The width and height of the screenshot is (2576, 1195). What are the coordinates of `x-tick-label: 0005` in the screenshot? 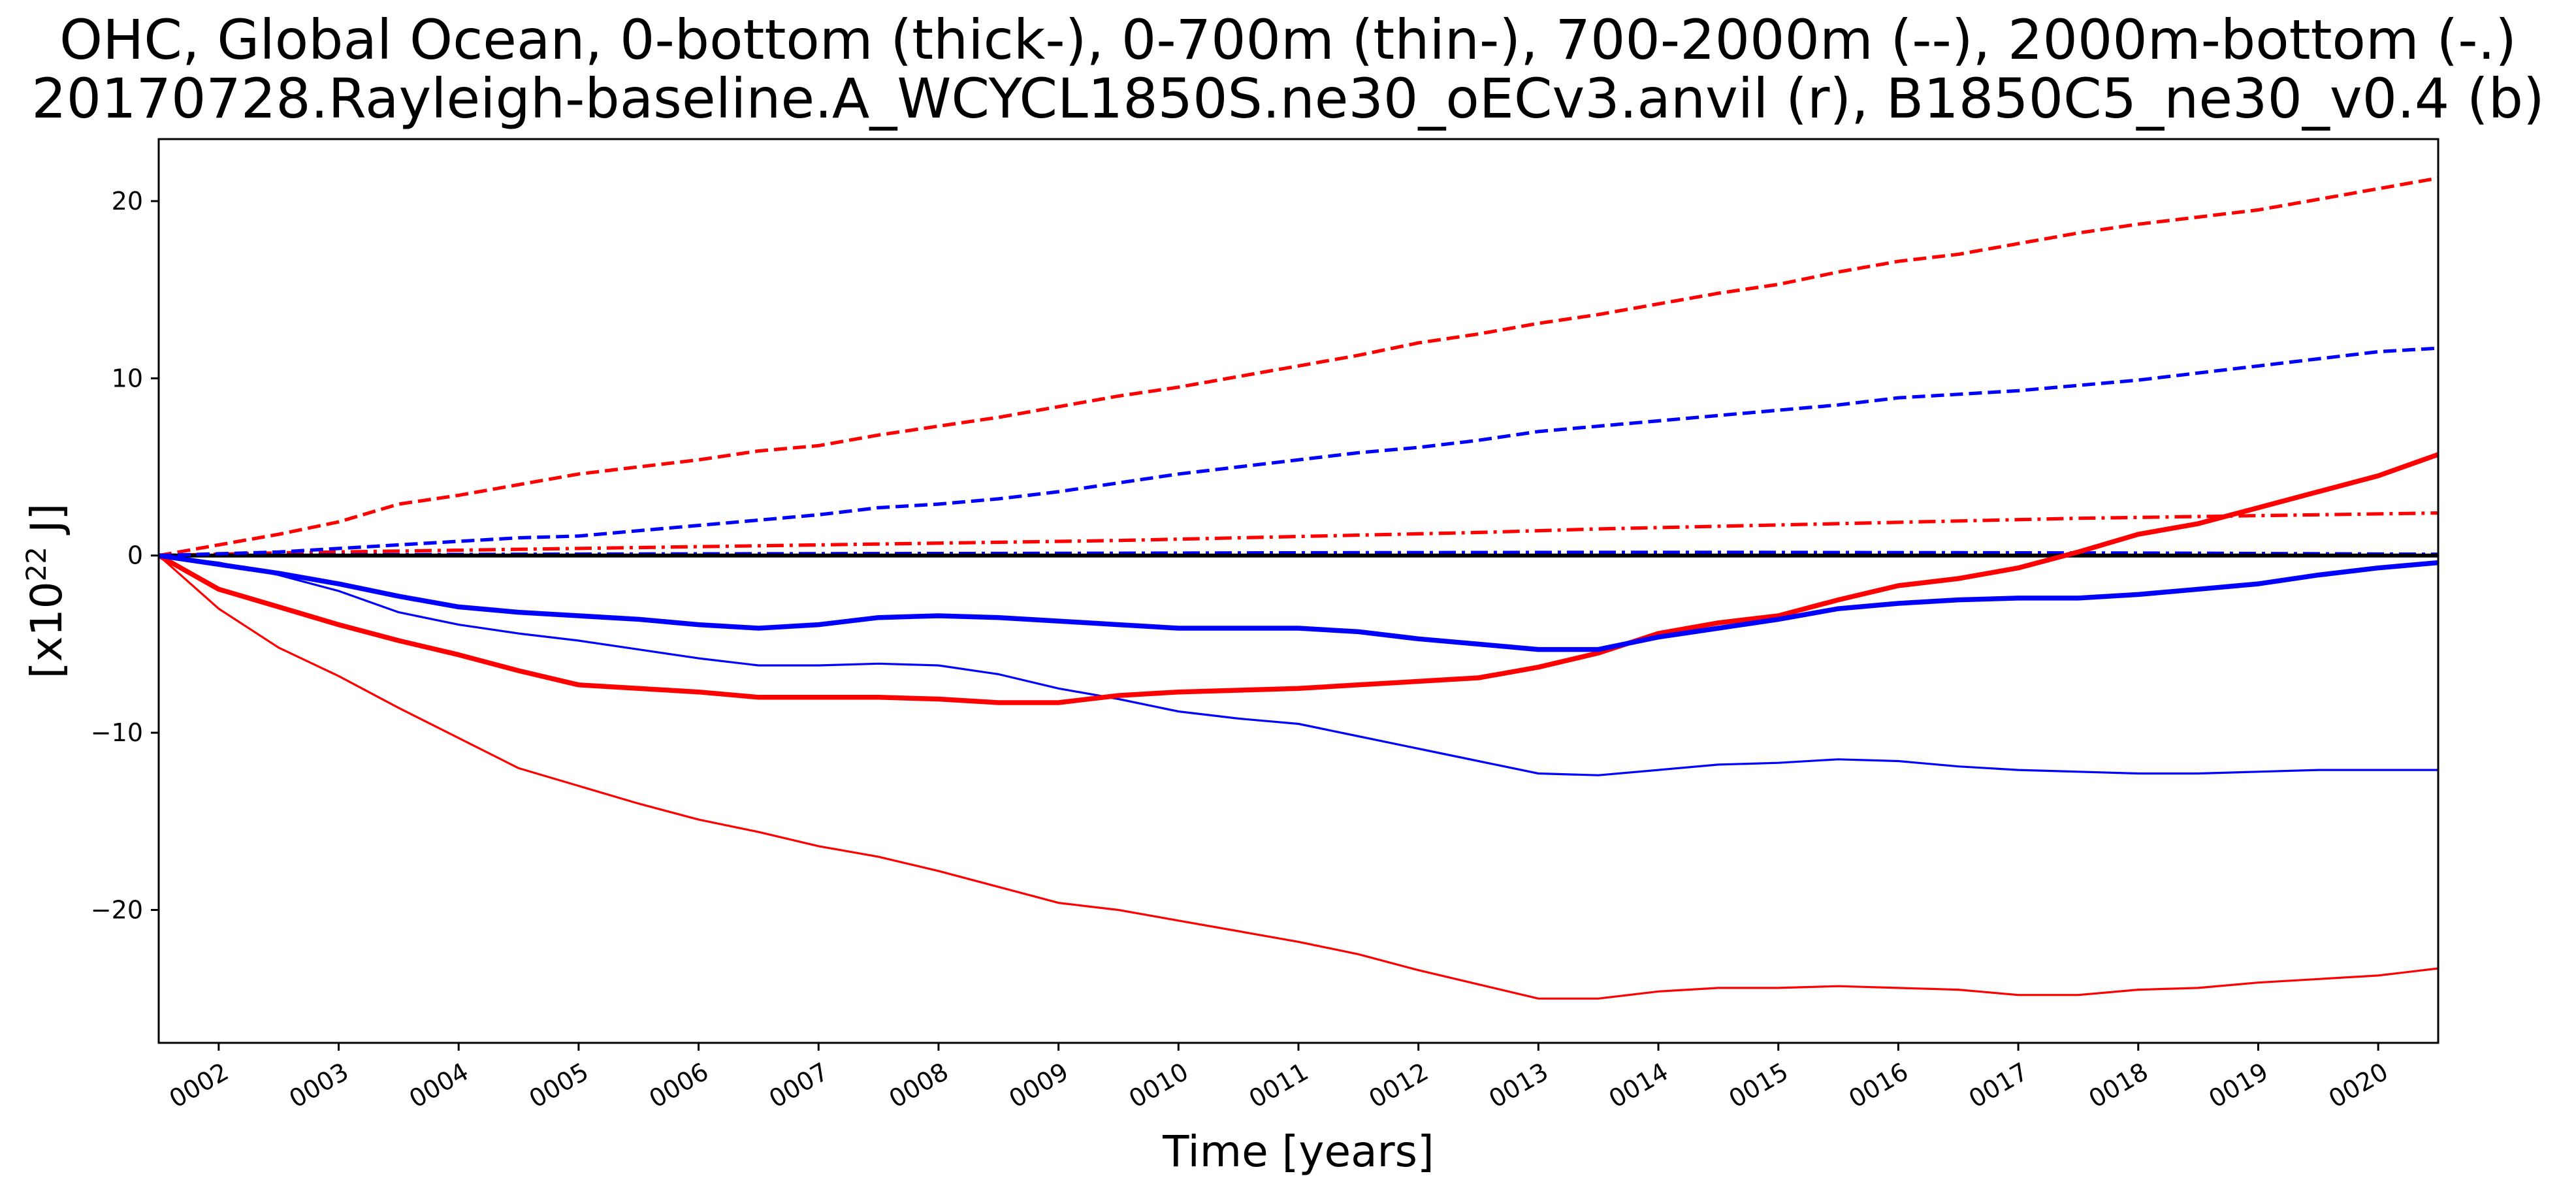 It's located at (559, 1085).